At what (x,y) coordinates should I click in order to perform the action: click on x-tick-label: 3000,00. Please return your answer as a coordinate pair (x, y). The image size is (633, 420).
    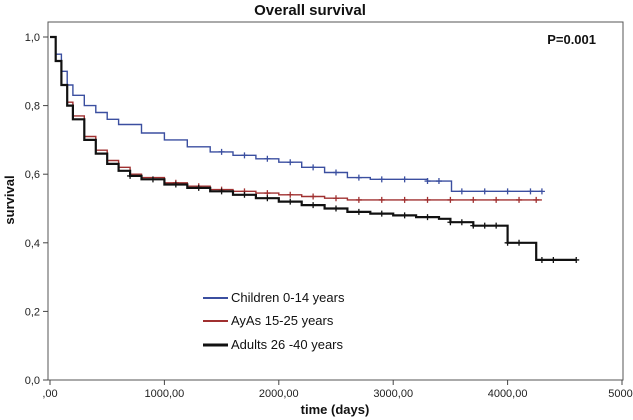
    Looking at the image, I should click on (393, 394).